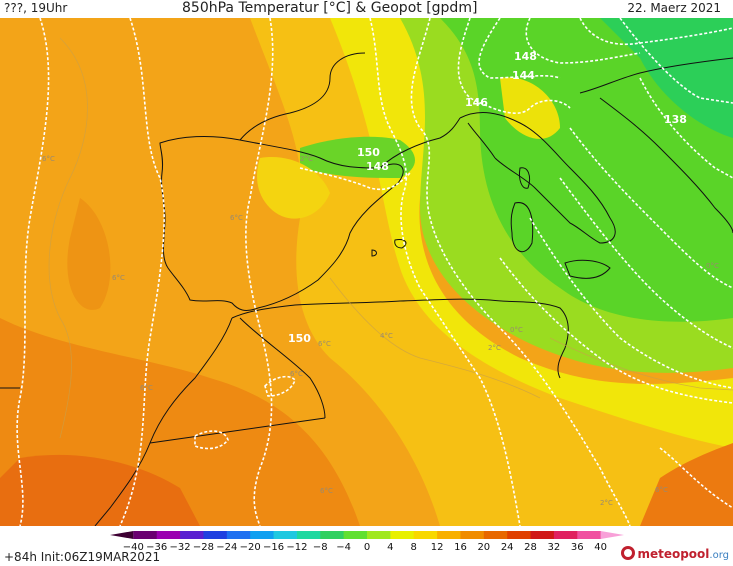 Image resolution: width=733 pixels, height=566 pixels. I want to click on colorbar-tick-label: −40, so click(133, 547).